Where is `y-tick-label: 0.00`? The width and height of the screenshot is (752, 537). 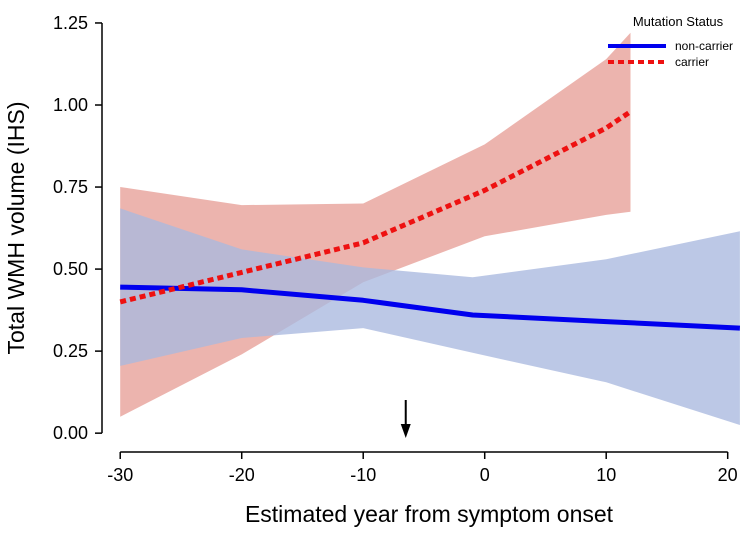 y-tick-label: 0.00 is located at coordinates (70, 433).